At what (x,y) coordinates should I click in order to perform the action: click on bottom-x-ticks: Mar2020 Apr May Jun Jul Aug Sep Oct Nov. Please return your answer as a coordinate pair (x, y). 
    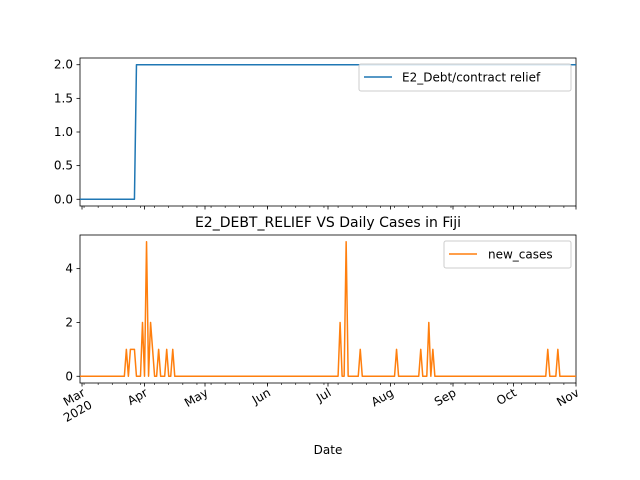
    Looking at the image, I should click on (318, 404).